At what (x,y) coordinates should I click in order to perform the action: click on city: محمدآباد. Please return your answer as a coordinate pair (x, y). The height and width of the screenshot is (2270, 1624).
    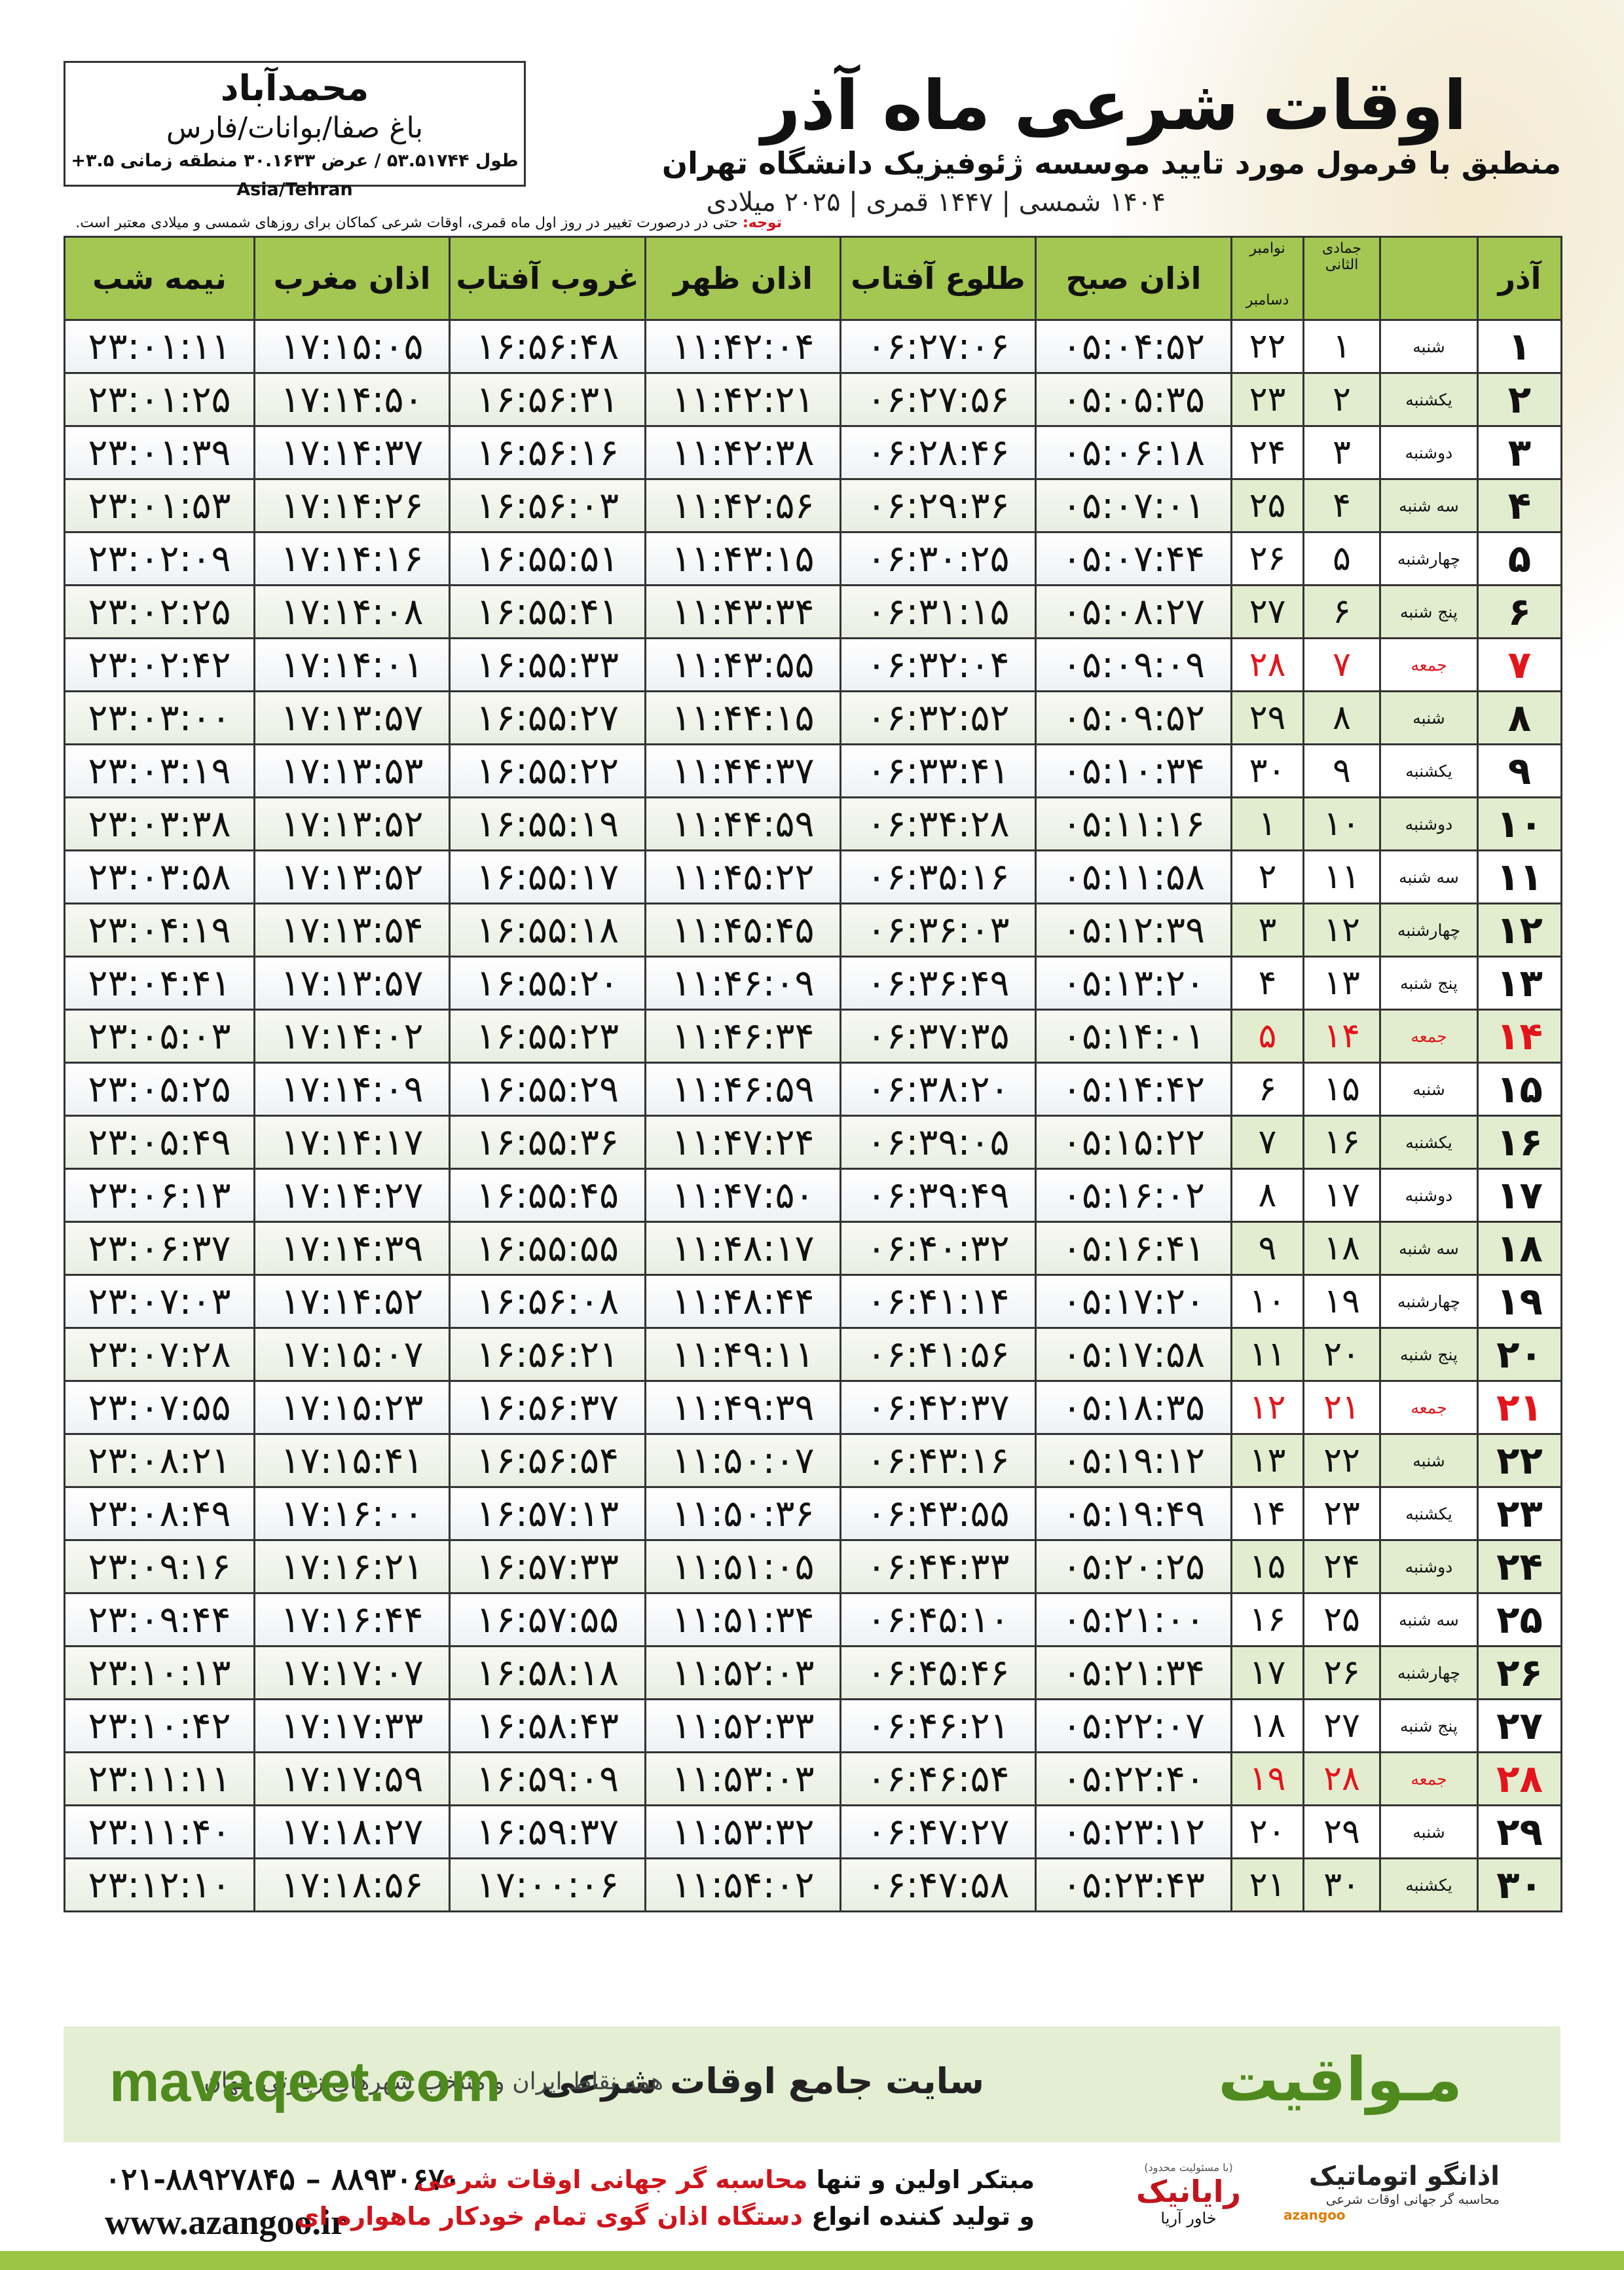
    Looking at the image, I should click on (294, 88).